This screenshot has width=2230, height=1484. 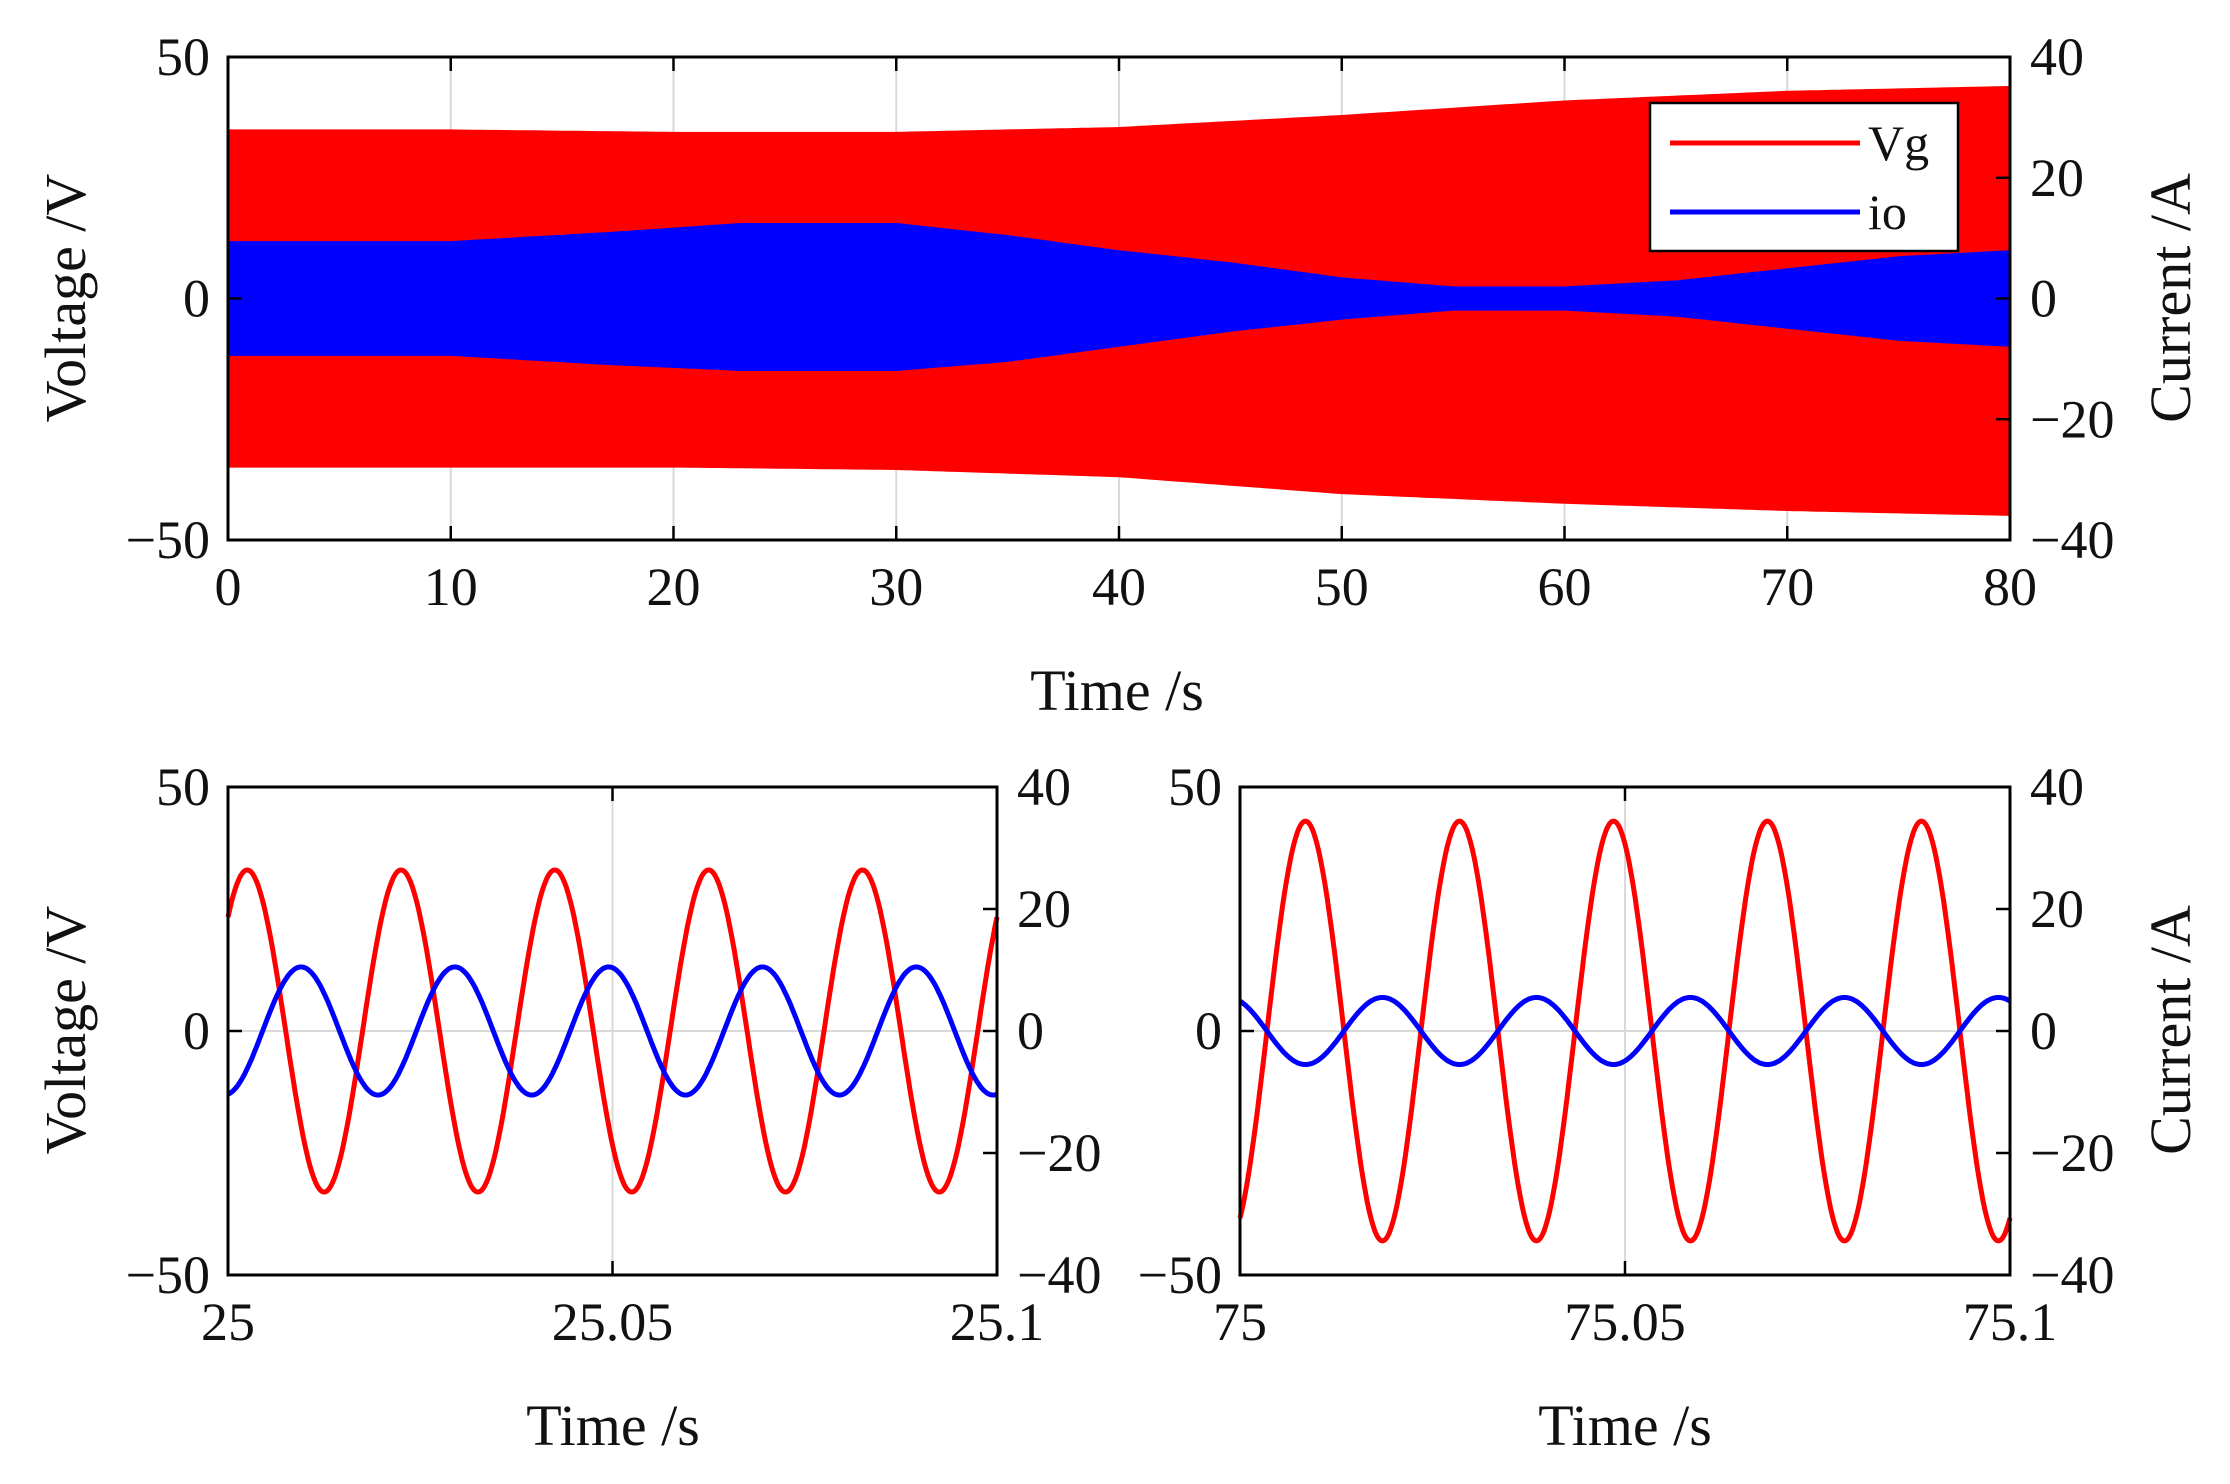 What do you see at coordinates (1119, 587) in the screenshot?
I see `x-tick-label: 40` at bounding box center [1119, 587].